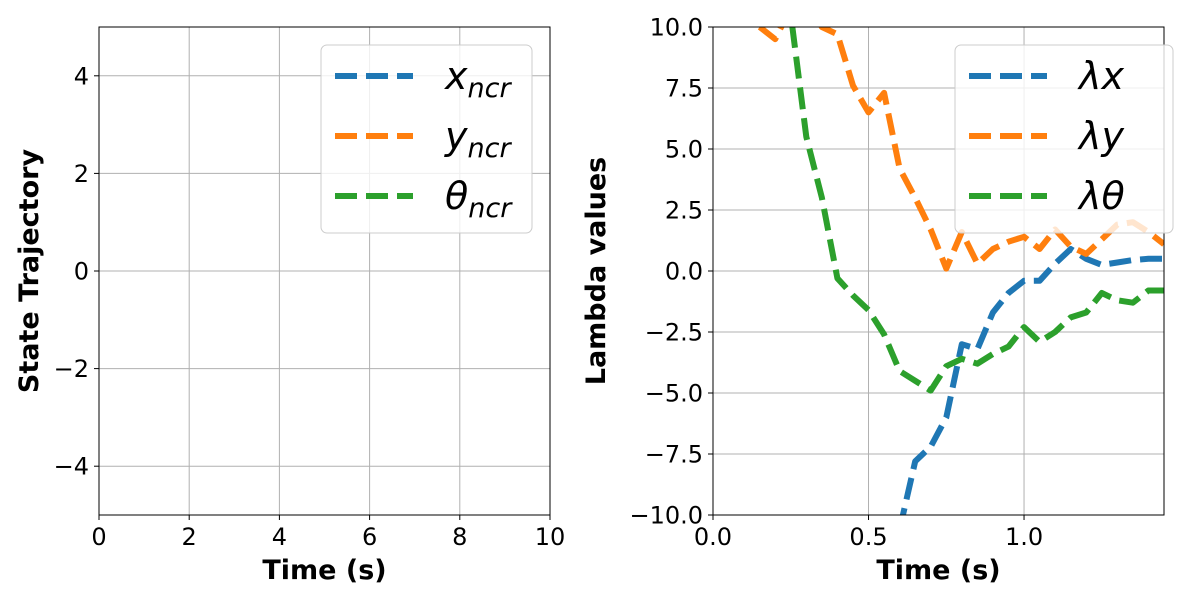  Describe the element at coordinates (684, 211) in the screenshot. I see `y-tick-label: 2.5` at that location.